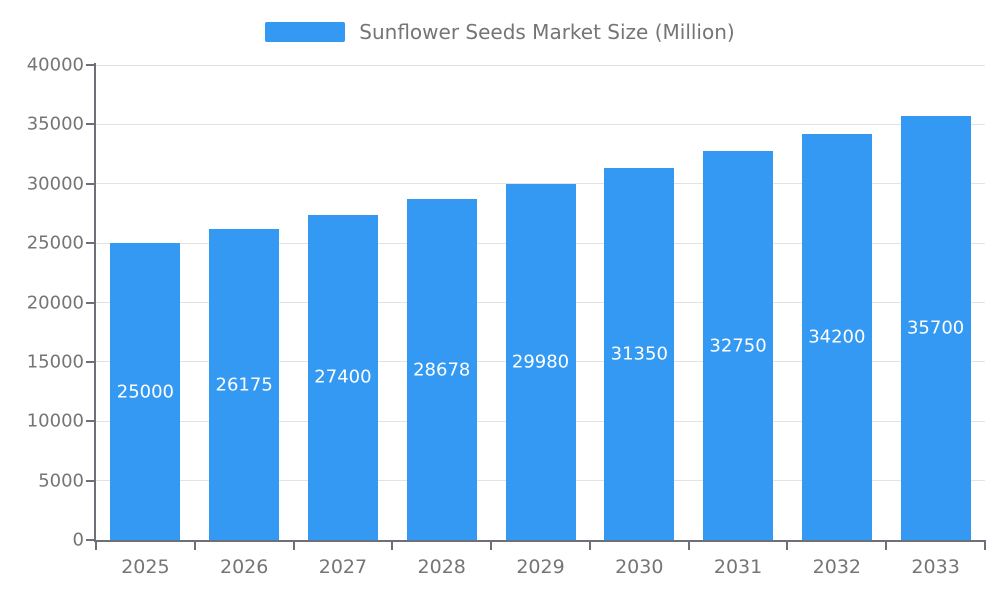  What do you see at coordinates (55, 184) in the screenshot?
I see `y-axis-label: 30000` at bounding box center [55, 184].